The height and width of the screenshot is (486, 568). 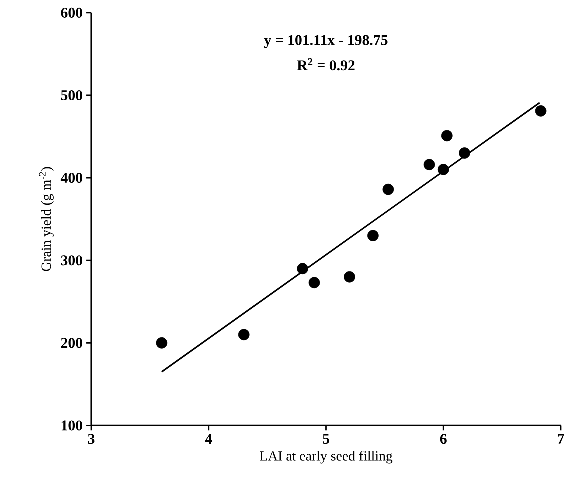 What do you see at coordinates (71, 343) in the screenshot?
I see `y-tick-label: 200` at bounding box center [71, 343].